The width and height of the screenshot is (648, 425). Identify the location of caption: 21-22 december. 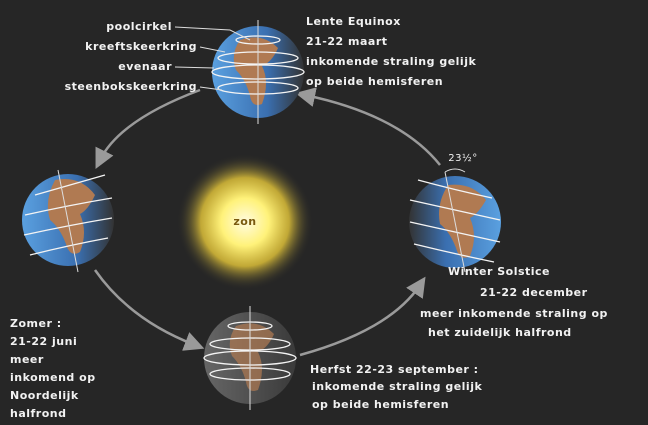
(534, 292).